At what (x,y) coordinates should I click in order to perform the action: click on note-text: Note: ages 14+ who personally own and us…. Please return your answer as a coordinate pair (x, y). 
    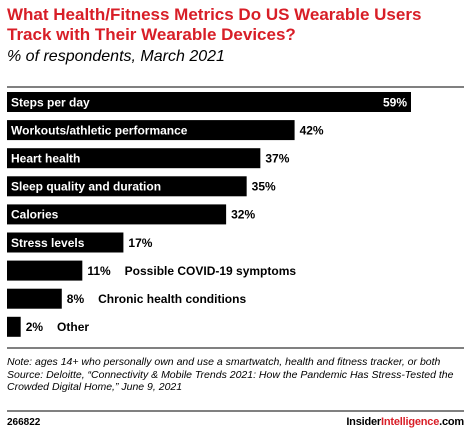
    Looking at the image, I should click on (224, 362).